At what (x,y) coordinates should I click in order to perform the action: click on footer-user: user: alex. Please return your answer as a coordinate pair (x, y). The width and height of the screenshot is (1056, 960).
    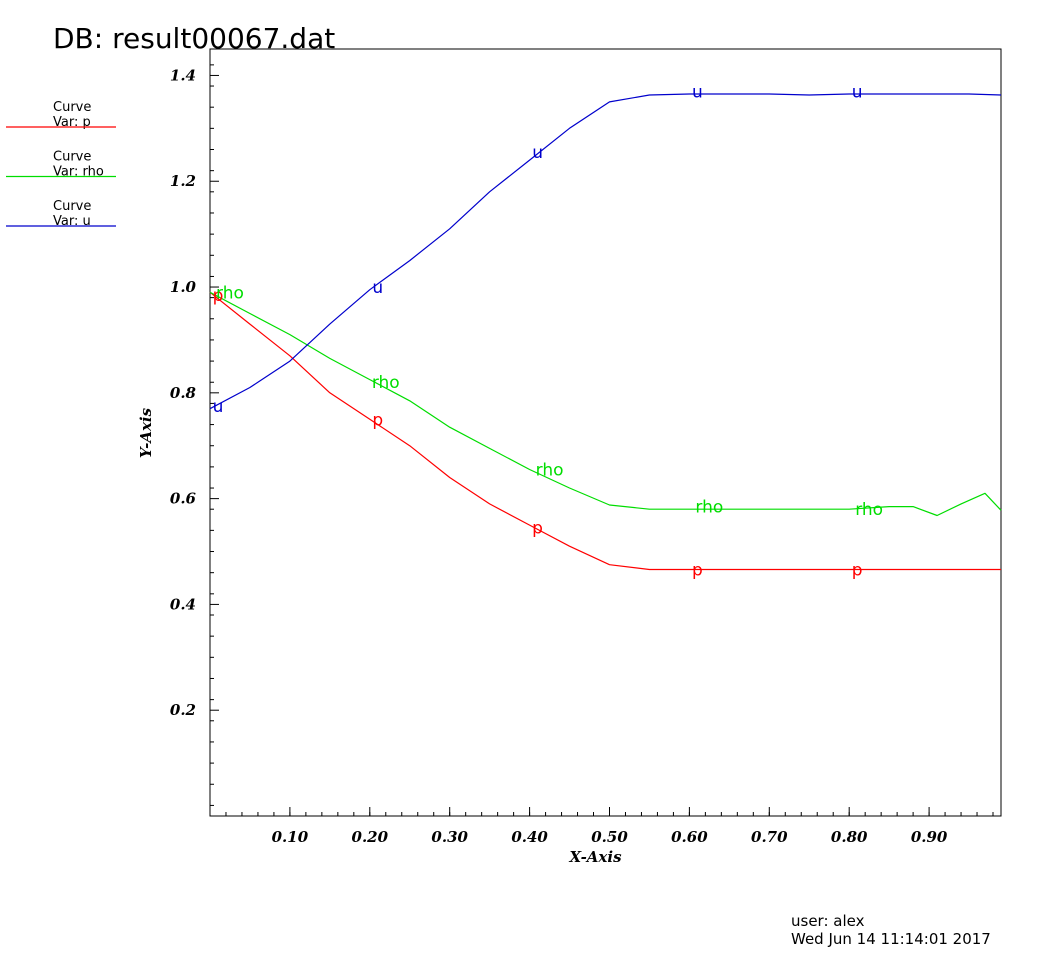
    Looking at the image, I should click on (828, 921).